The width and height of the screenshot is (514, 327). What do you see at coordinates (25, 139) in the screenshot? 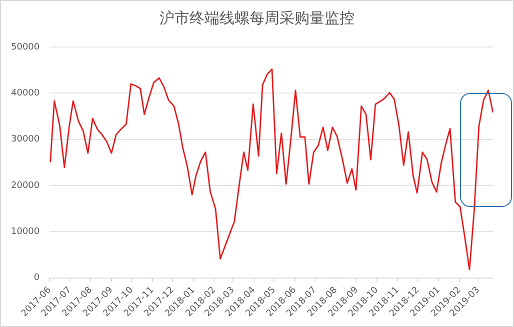
I see `y-tick-label: 30000` at bounding box center [25, 139].